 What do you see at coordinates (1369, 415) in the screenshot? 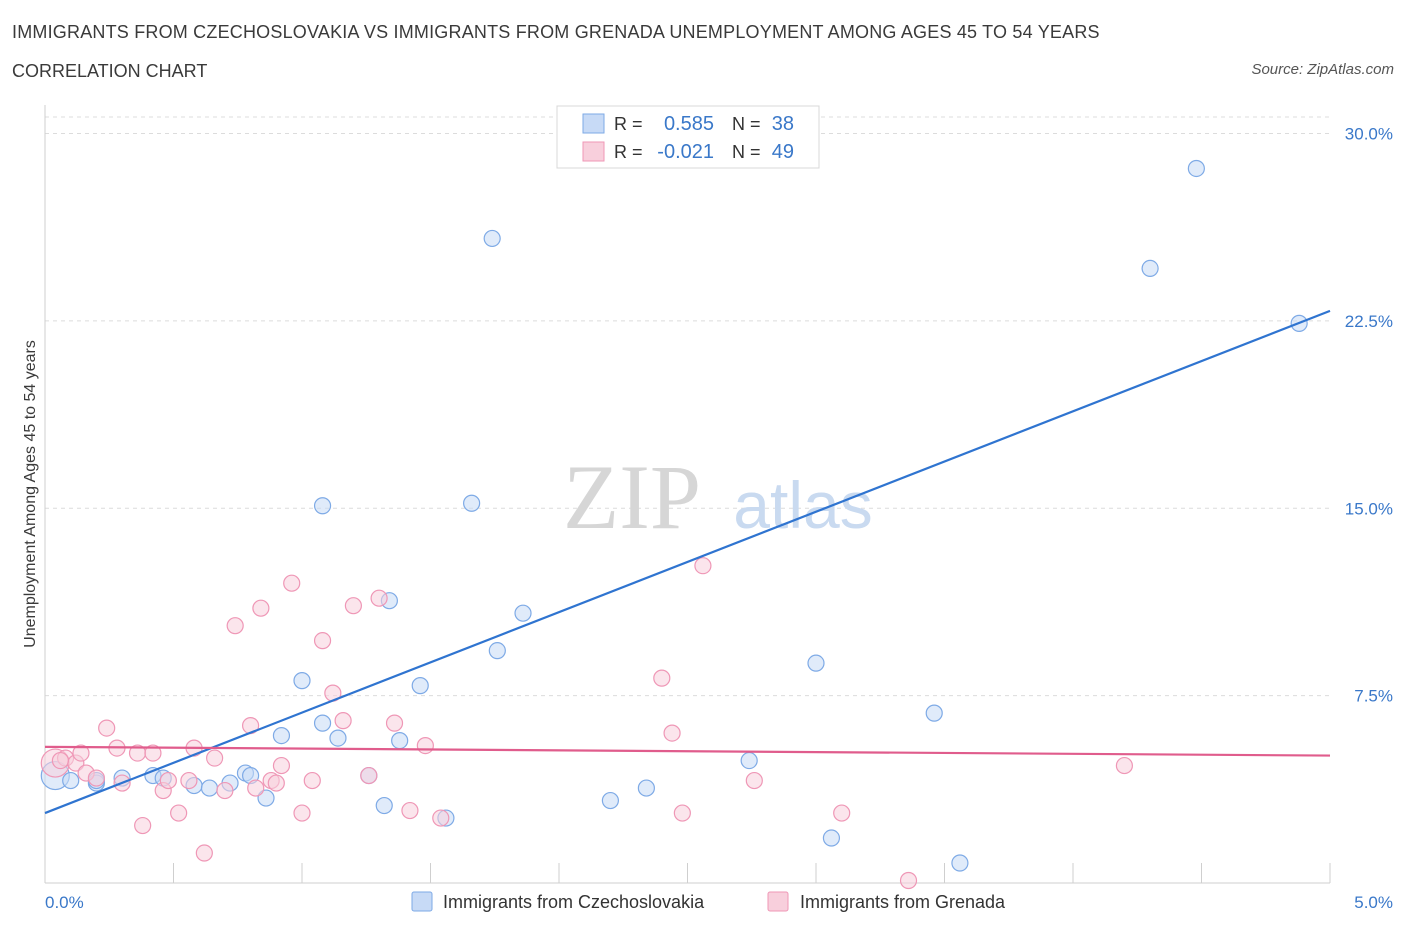
I see `y-axis-tick-labels: 7.5% 15.0% 22.5% 30.0%` at bounding box center [1369, 415].